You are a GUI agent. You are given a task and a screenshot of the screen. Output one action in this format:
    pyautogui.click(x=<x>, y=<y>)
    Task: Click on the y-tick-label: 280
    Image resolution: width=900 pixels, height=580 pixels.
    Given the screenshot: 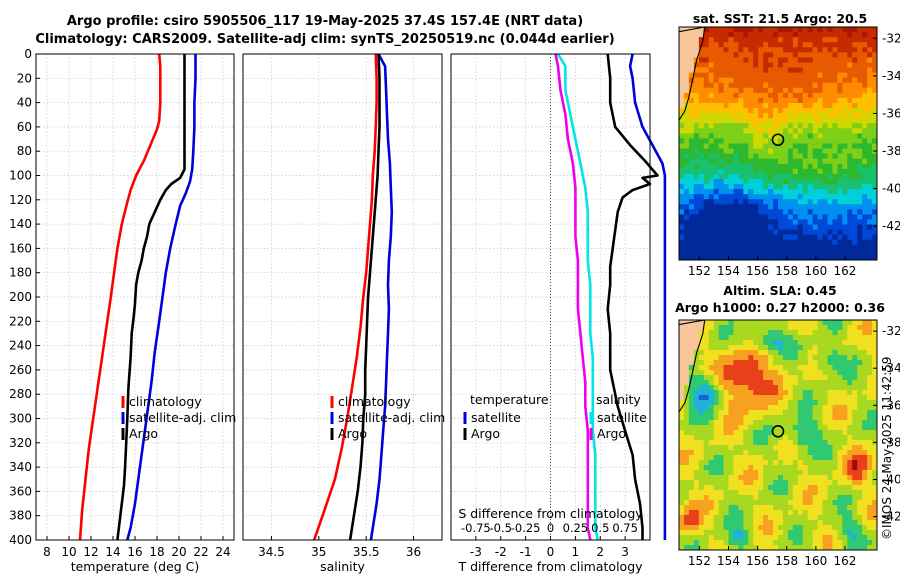 What is the action you would take?
    pyautogui.click(x=20, y=394)
    